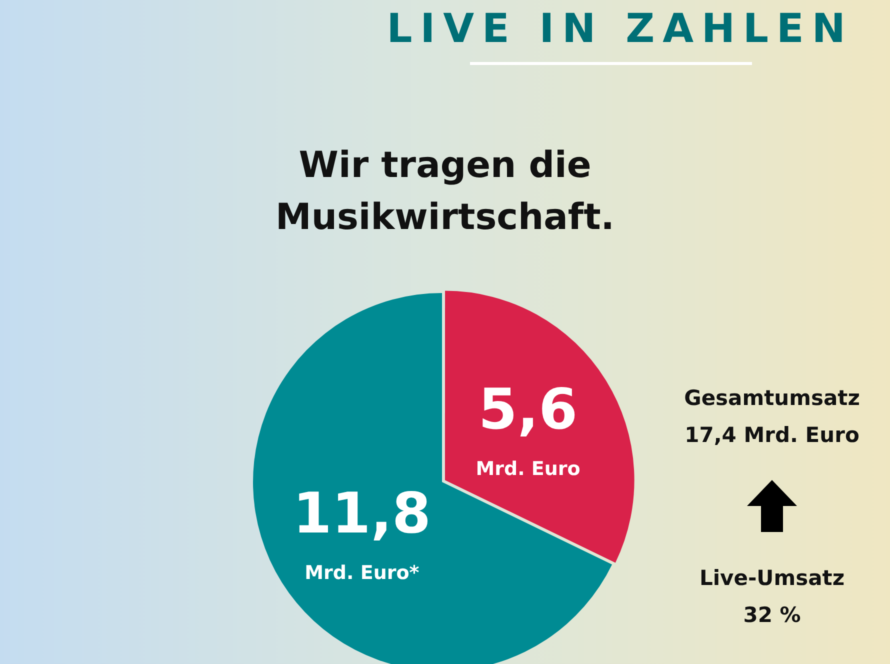 This screenshot has width=890, height=664. Describe the element at coordinates (362, 533) in the screenshot. I see `data-label: 11,8 Mrd. Euro*` at that location.